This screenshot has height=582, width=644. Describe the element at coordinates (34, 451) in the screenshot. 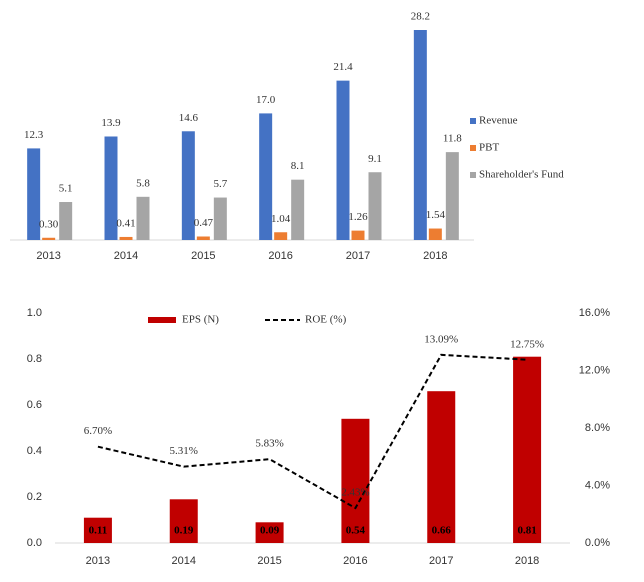

I see `y-tick-label: 0.4` at that location.